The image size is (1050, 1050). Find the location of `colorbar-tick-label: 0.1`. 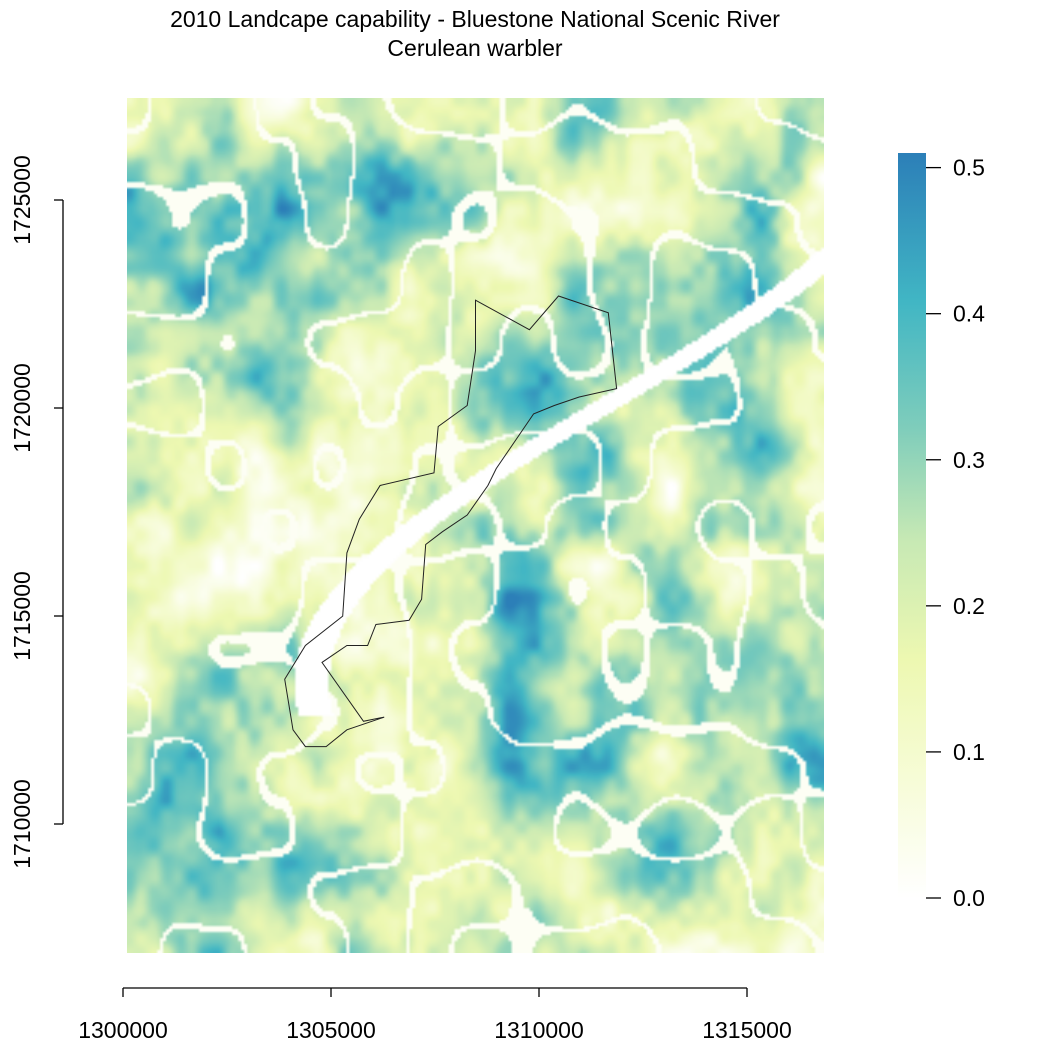

colorbar-tick-label: 0.1 is located at coordinates (969, 752).